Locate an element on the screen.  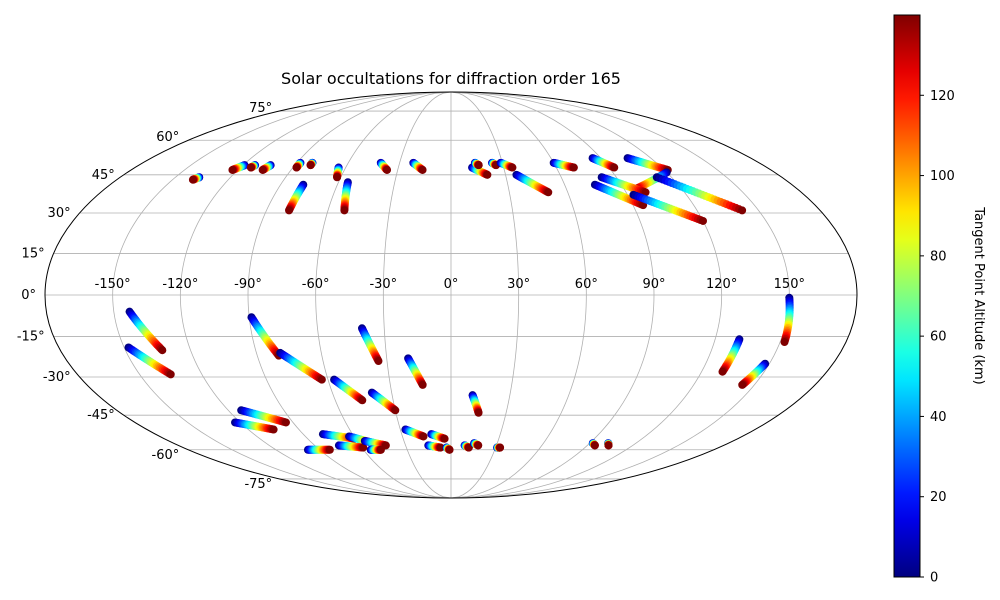
x-tick-label: 90° is located at coordinates (653, 284).